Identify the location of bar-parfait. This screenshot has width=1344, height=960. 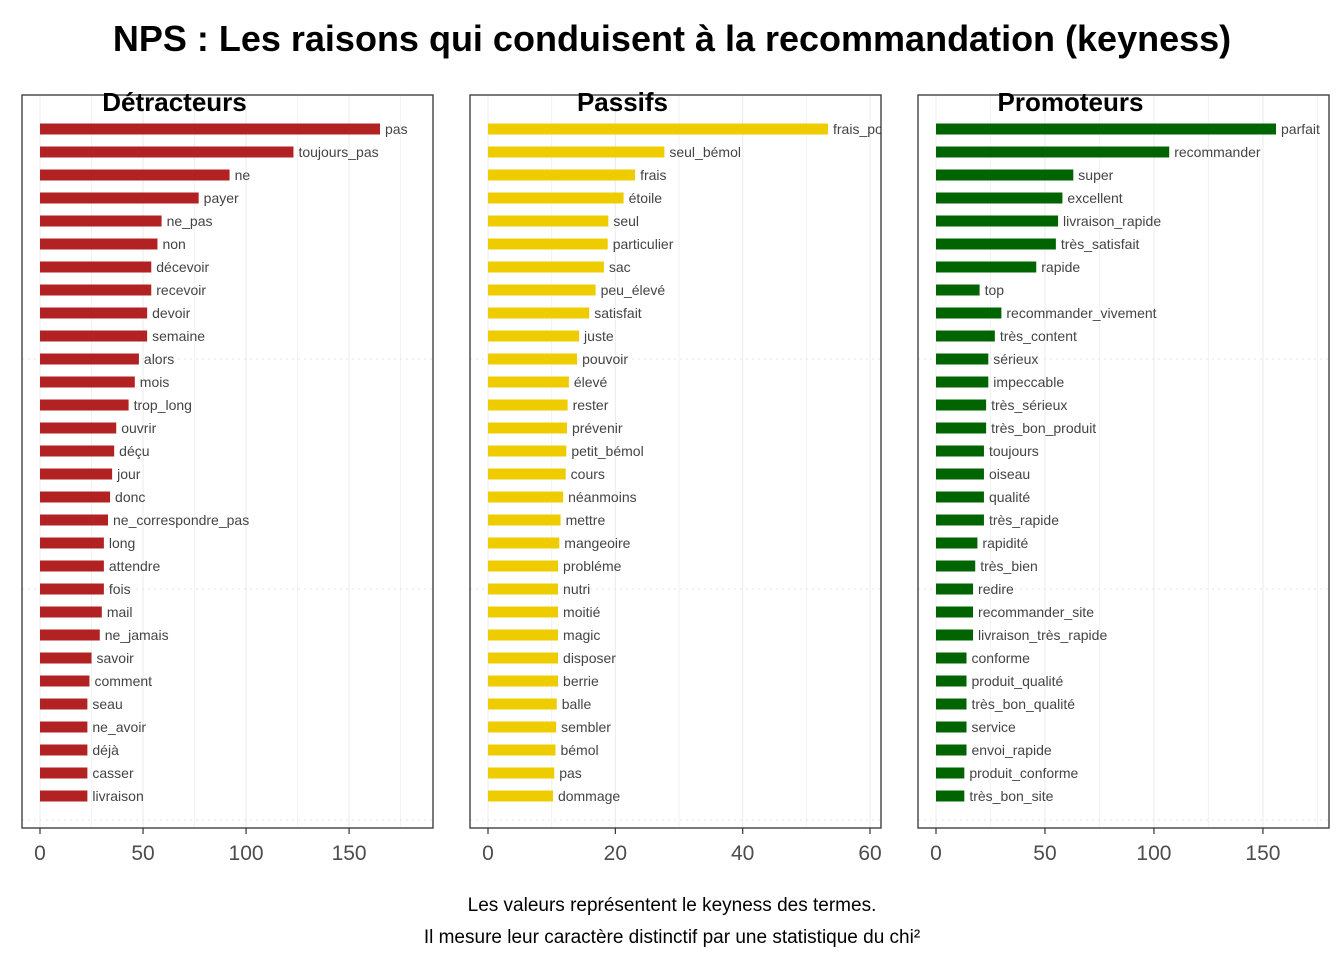
(1106, 129).